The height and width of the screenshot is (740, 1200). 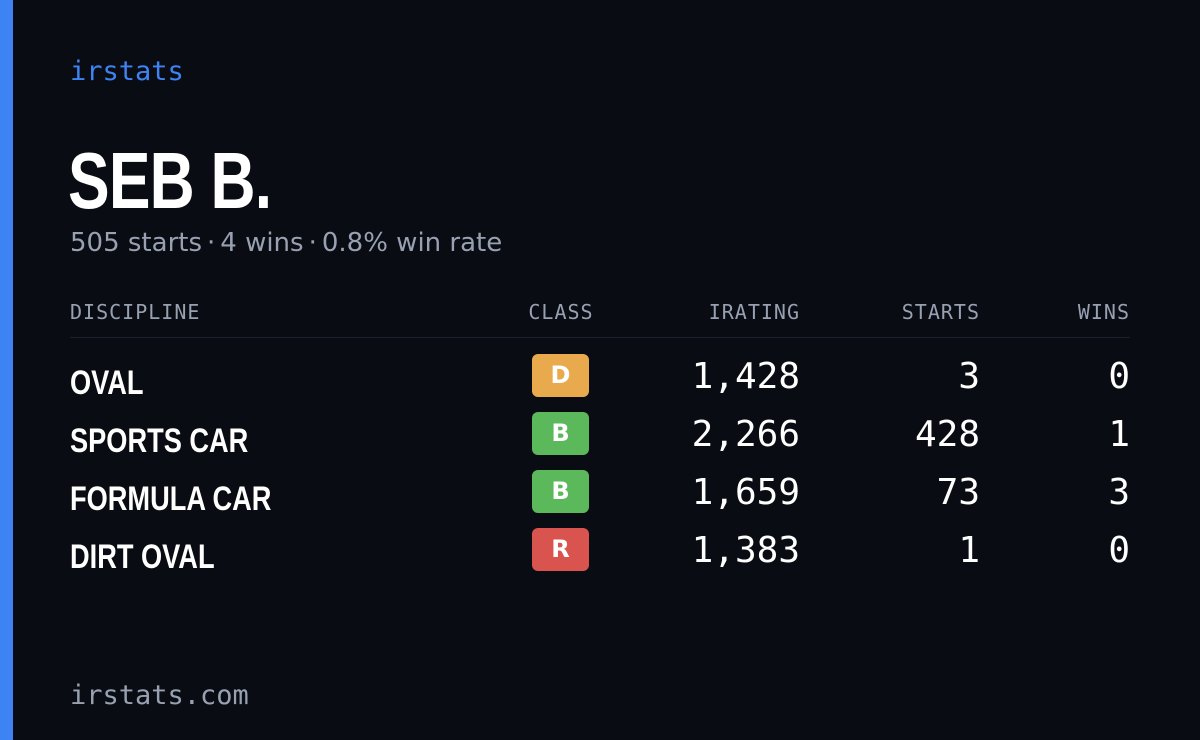 What do you see at coordinates (107, 383) in the screenshot?
I see `discipline-cell: OVAL` at bounding box center [107, 383].